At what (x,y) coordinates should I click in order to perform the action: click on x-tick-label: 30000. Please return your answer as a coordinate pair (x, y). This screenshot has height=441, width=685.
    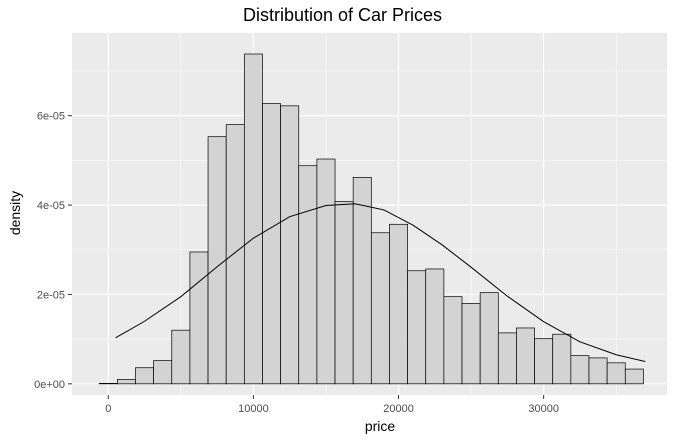
    Looking at the image, I should click on (543, 409).